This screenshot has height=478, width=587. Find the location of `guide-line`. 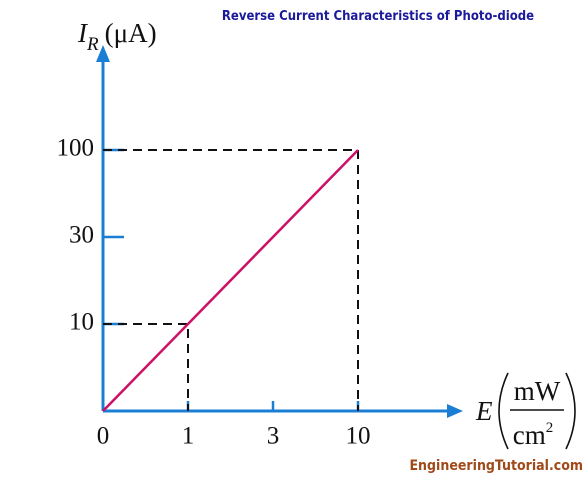

guide-line is located at coordinates (146, 367).